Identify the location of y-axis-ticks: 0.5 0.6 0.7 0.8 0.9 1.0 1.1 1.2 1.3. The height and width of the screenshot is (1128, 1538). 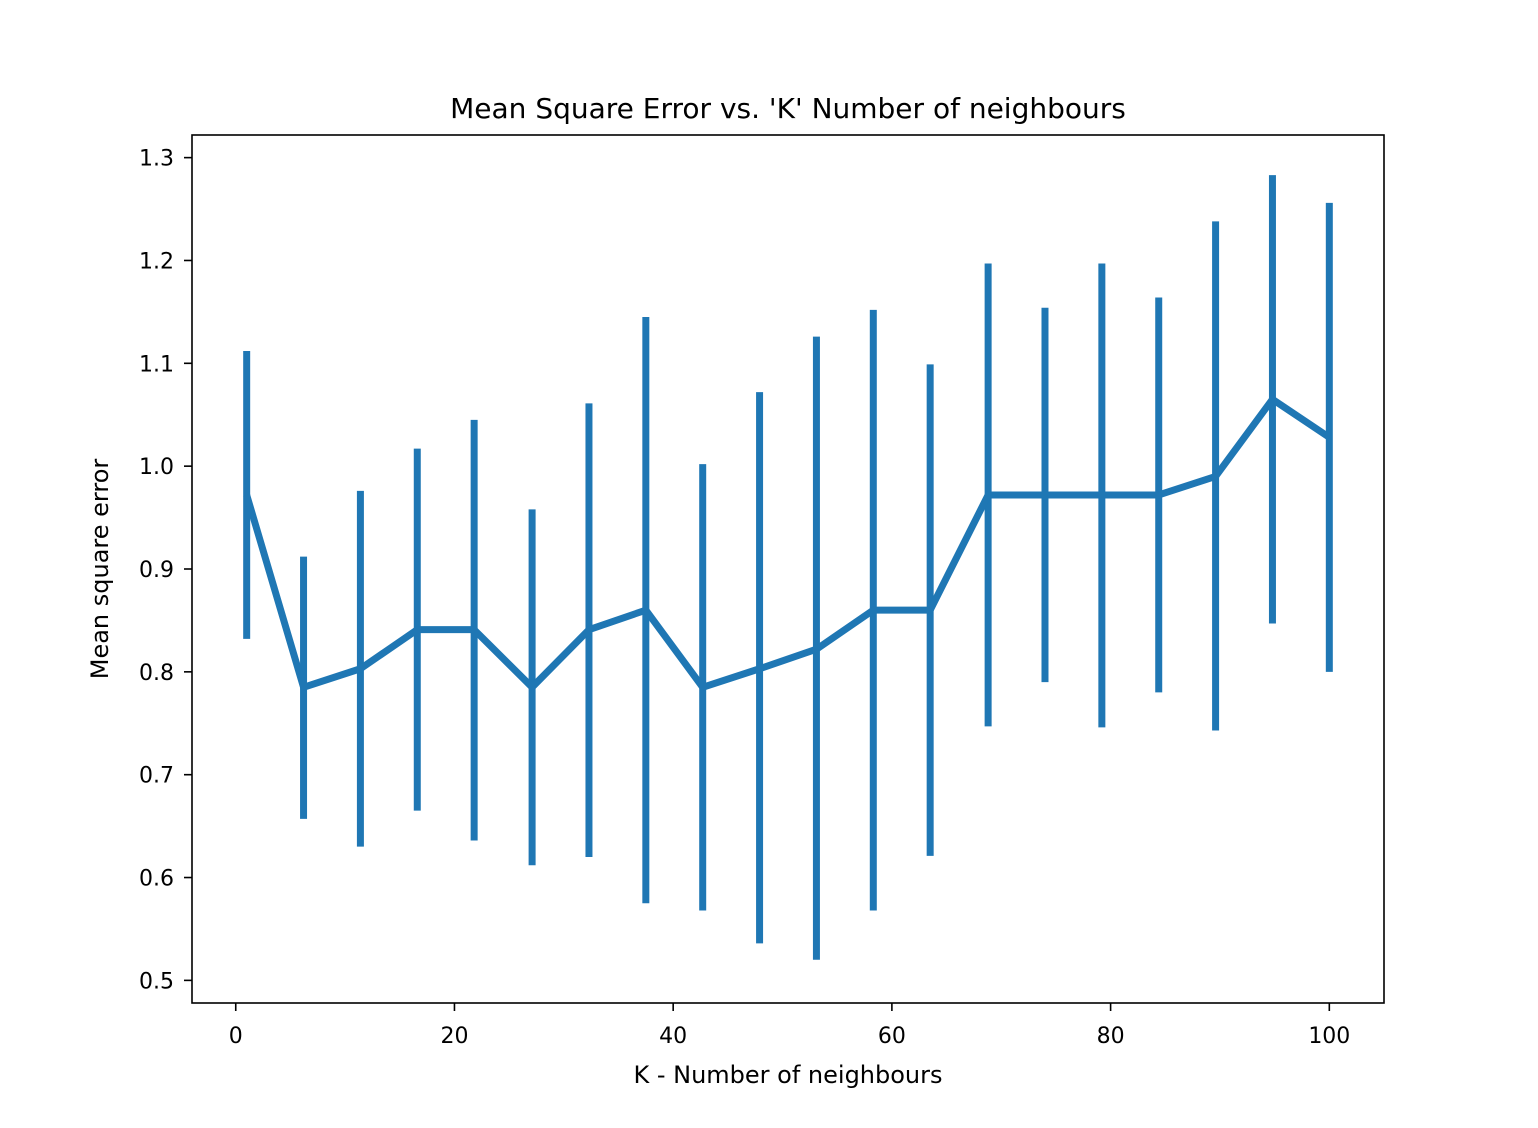
(165, 570).